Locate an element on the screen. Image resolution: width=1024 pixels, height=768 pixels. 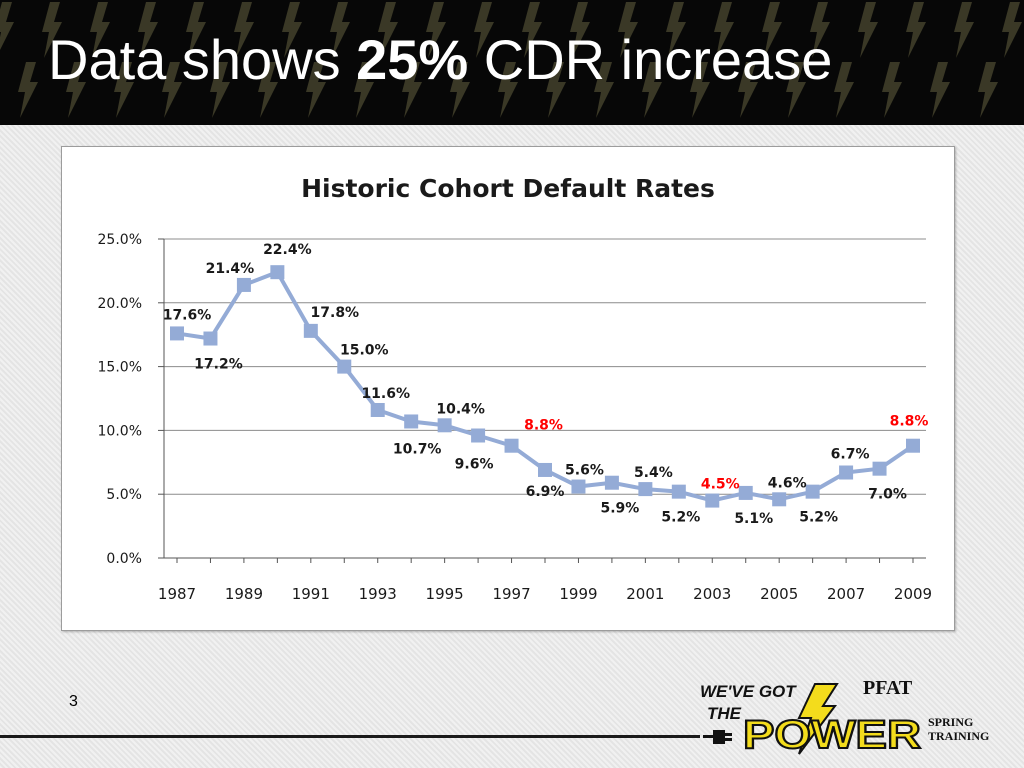
logo-pfat: PFAT is located at coordinates (888, 688).